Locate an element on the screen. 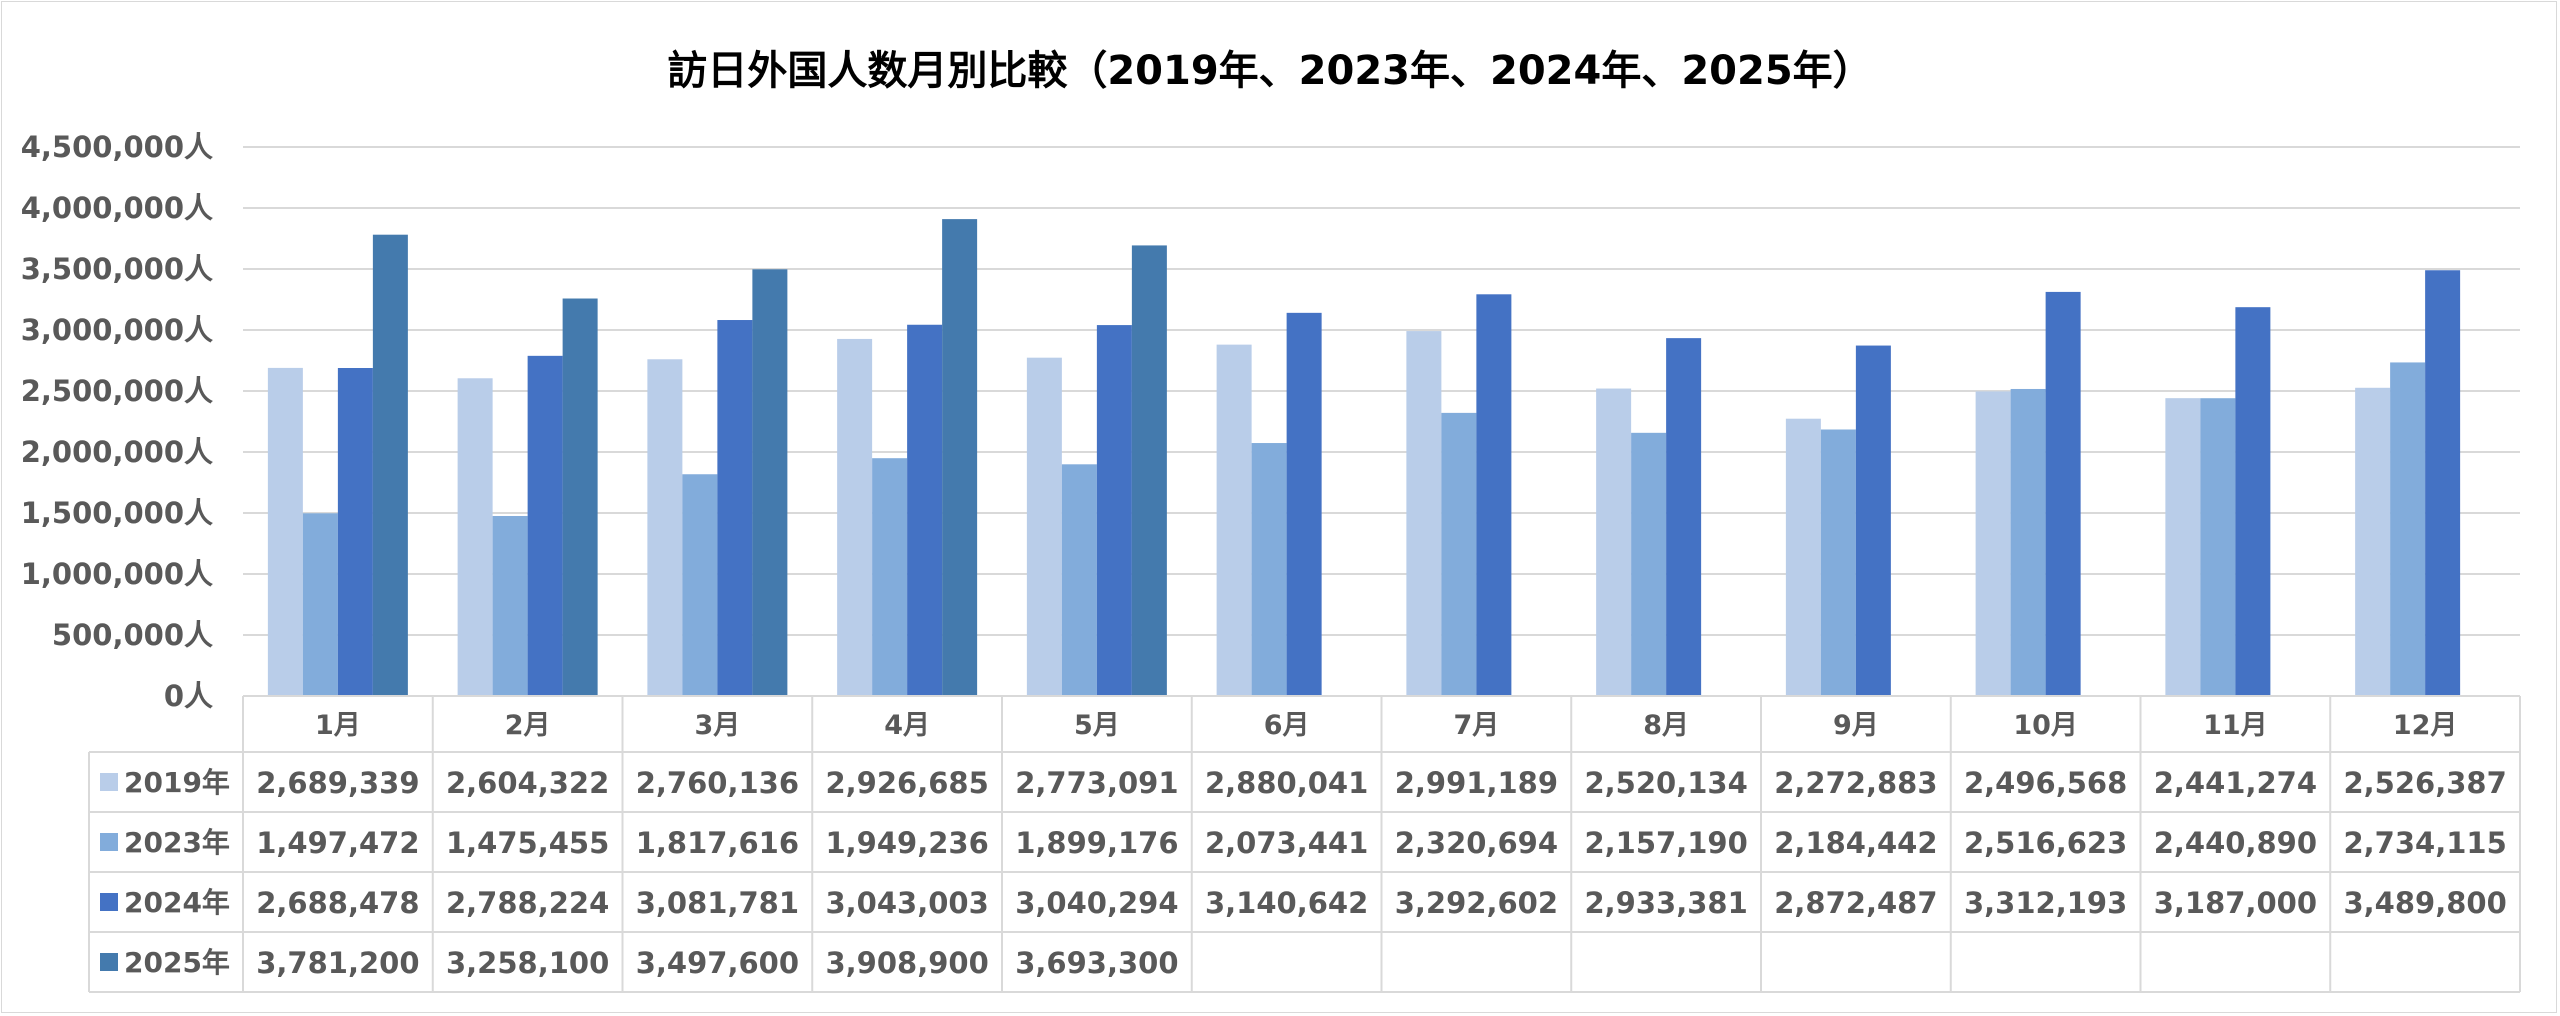 The height and width of the screenshot is (1016, 2560). category-label: 11月 is located at coordinates (2235, 725).